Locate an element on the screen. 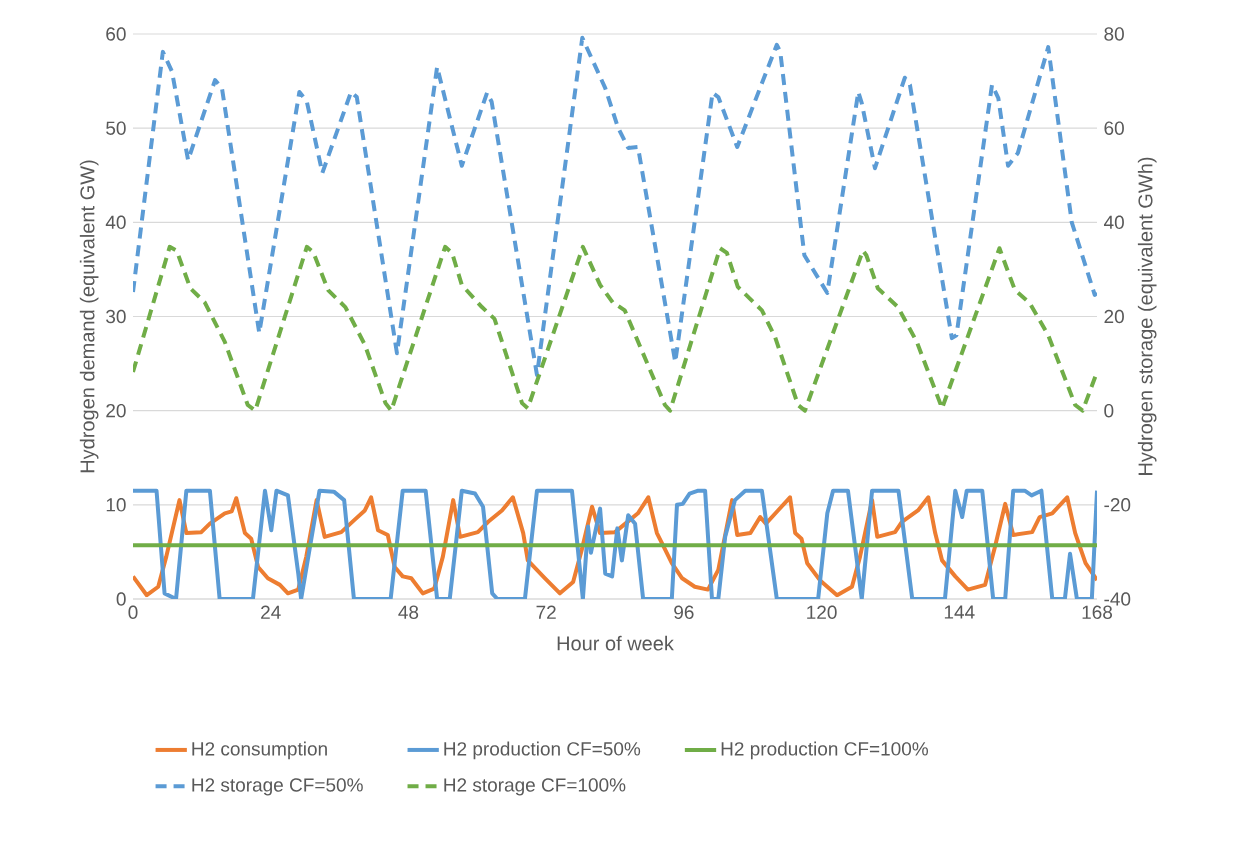 This screenshot has height=843, width=1233. x-tick-label: 72 is located at coordinates (546, 612).